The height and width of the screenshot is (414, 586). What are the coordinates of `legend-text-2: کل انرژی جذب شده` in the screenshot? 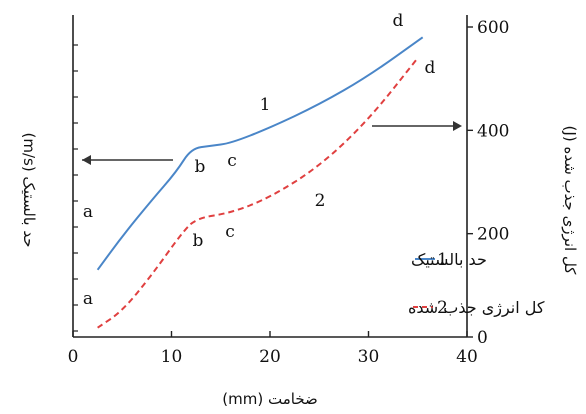 It's located at (476, 308).